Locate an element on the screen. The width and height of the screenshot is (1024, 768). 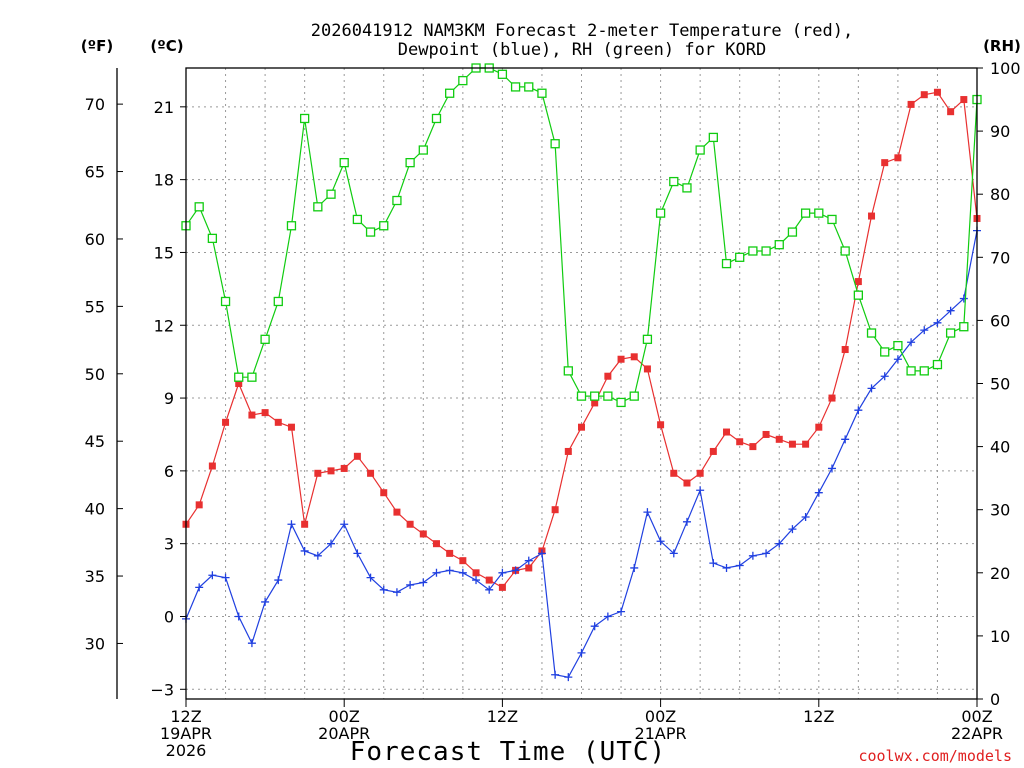
f-tick-label: 70 is located at coordinates (95, 104).